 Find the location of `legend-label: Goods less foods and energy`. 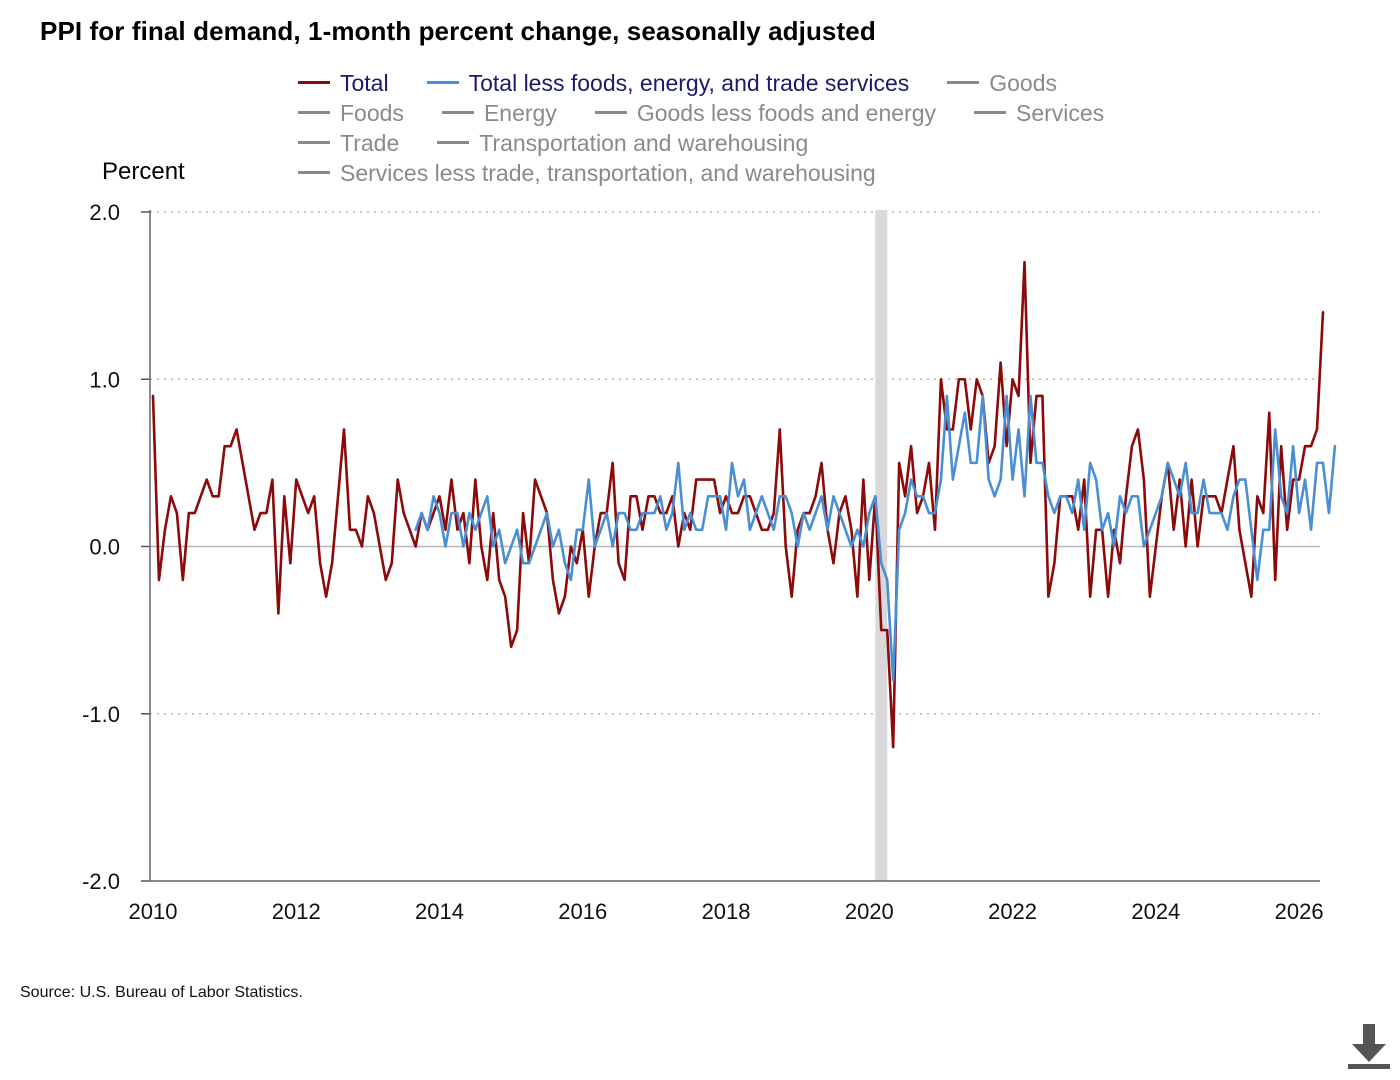

legend-label: Goods less foods and energy is located at coordinates (786, 113).